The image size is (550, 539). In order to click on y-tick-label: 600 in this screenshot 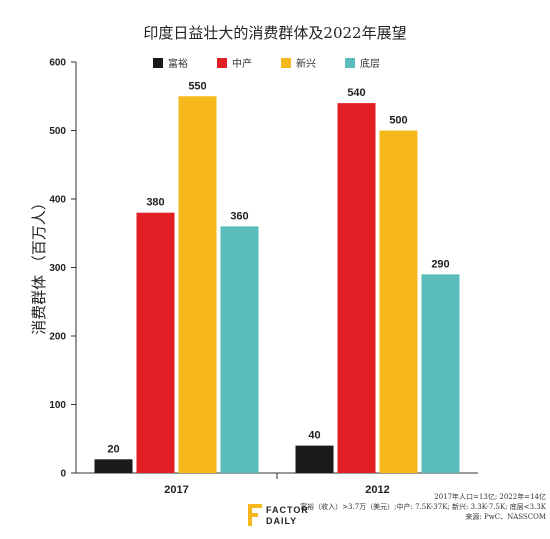, I will do `click(57, 63)`.